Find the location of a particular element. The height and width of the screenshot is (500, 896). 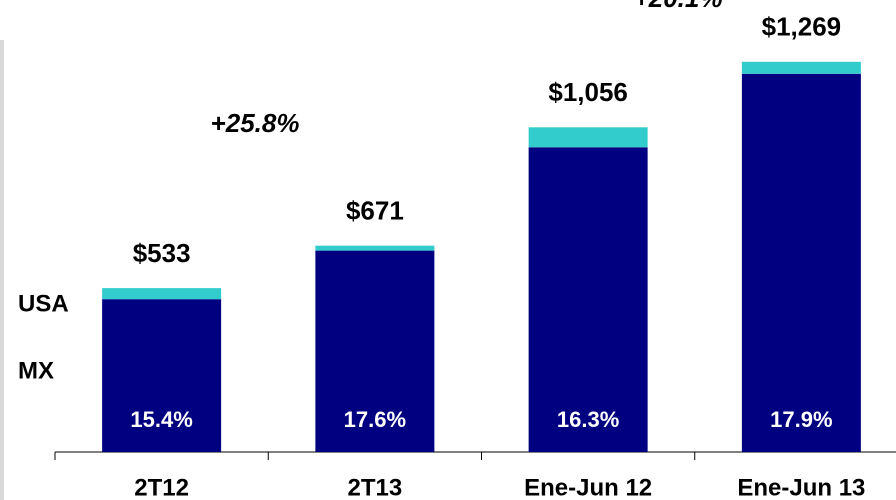

total-label: $671 is located at coordinates (375, 211).